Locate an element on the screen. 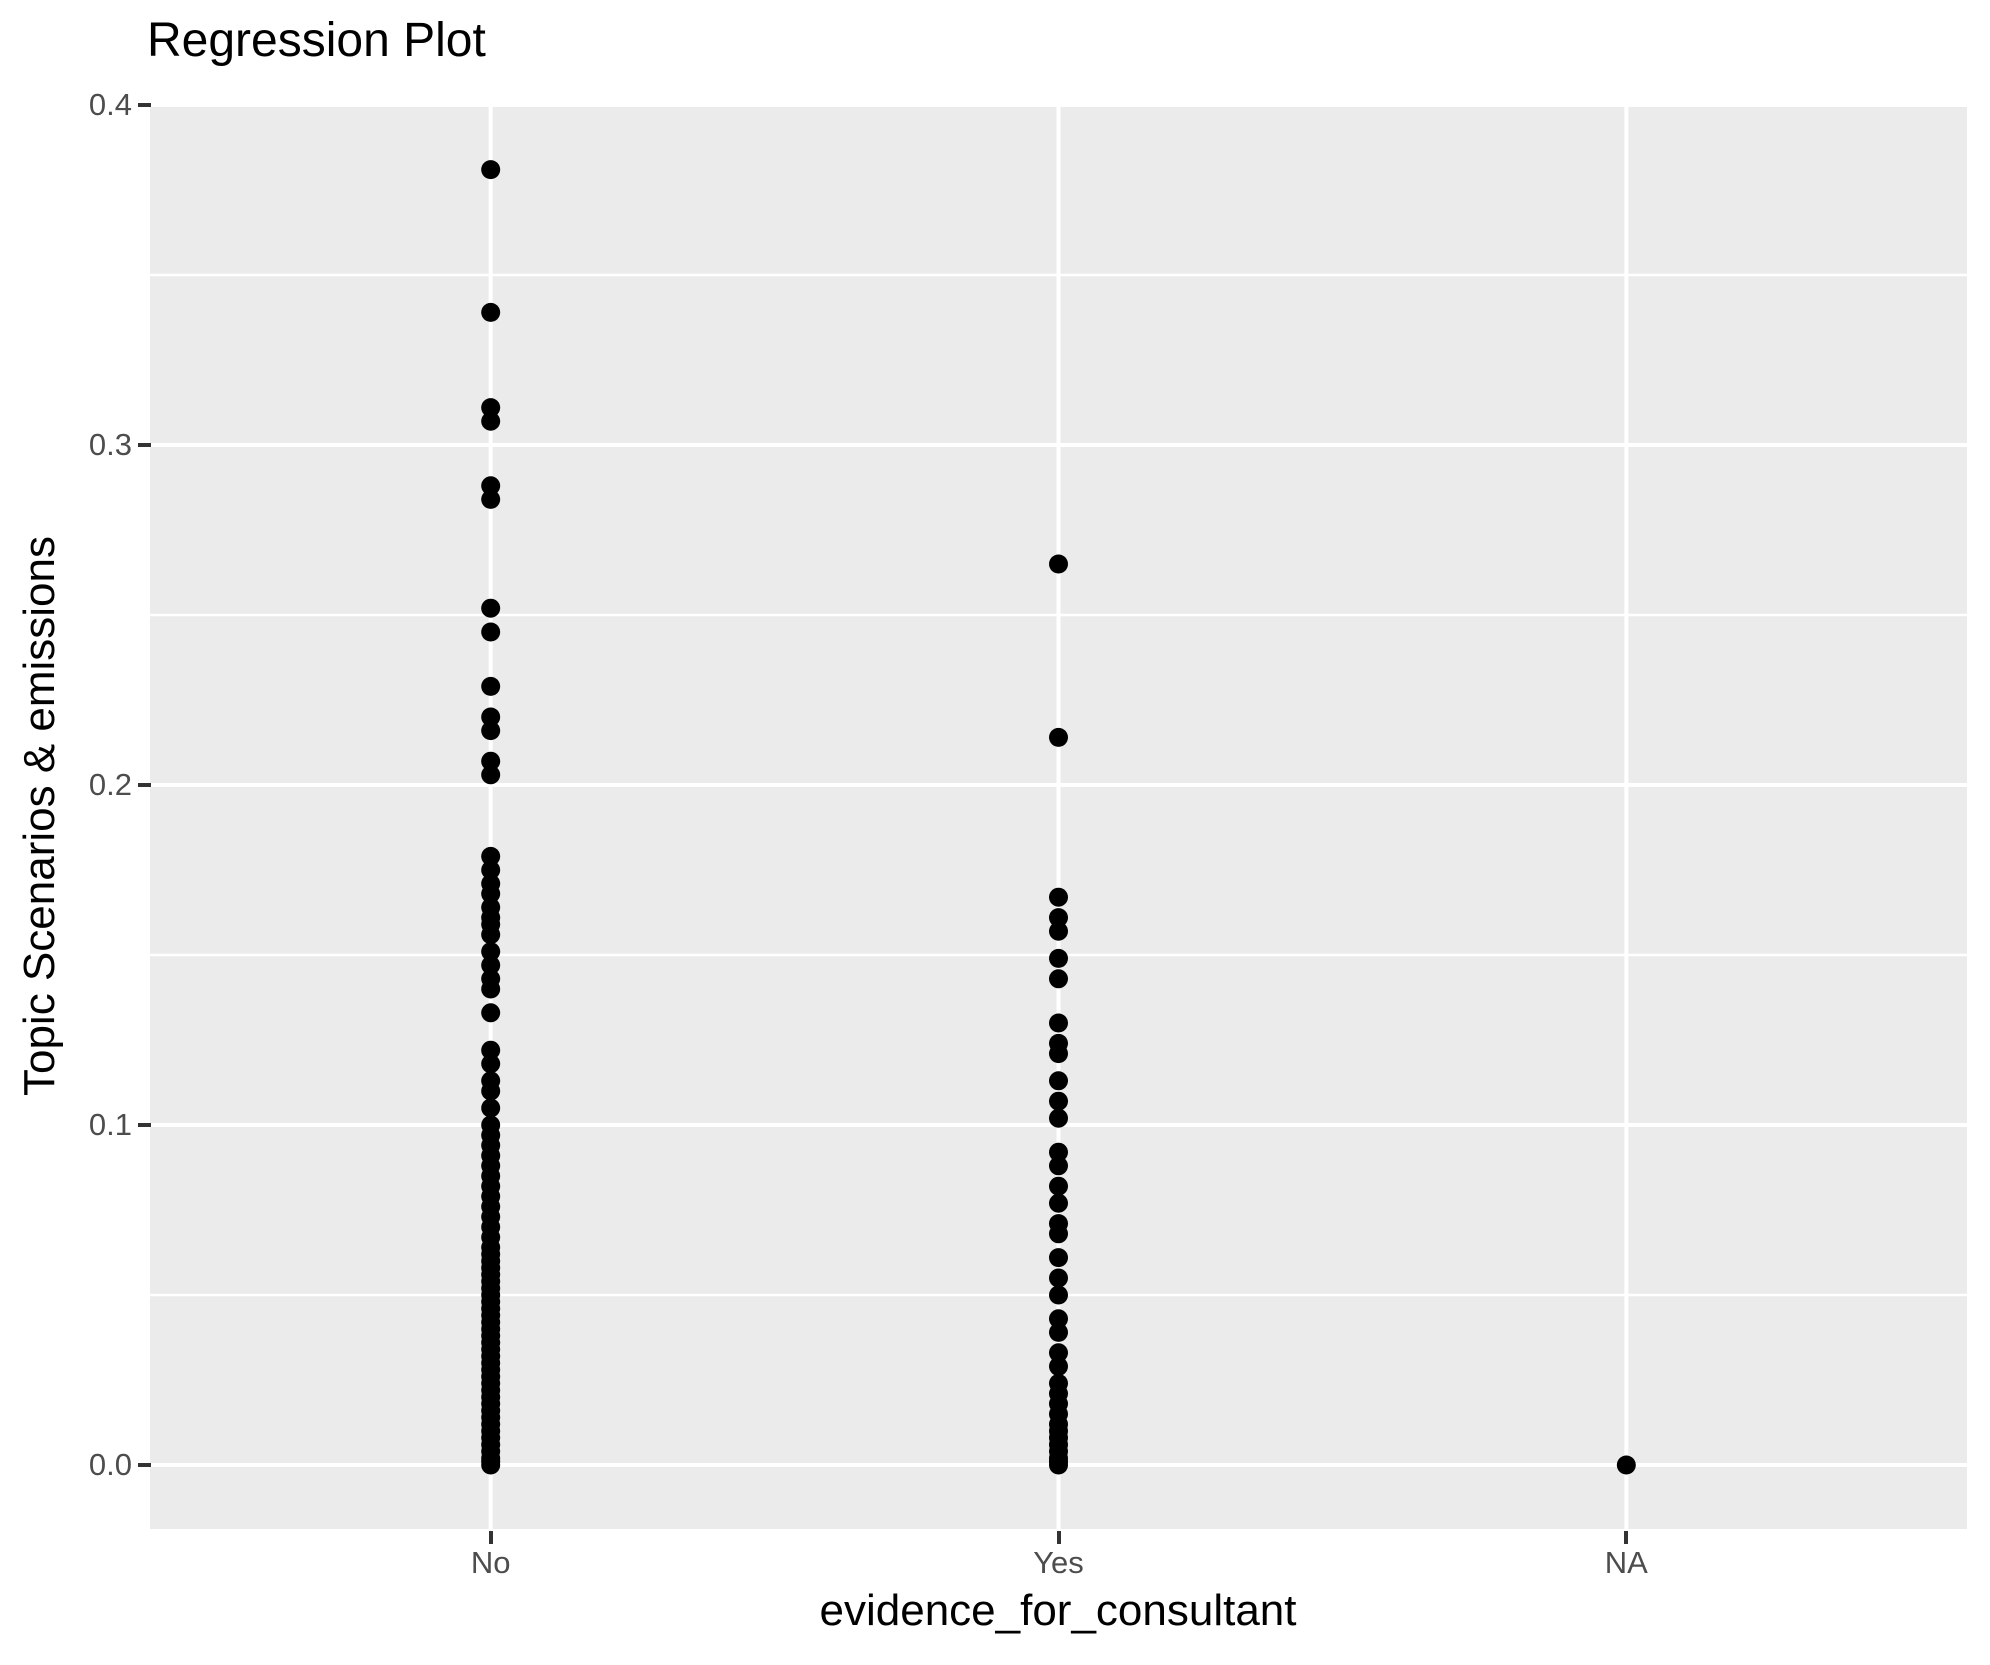 The height and width of the screenshot is (1665, 1990). y-tick-label: 0.3 is located at coordinates (110, 444).